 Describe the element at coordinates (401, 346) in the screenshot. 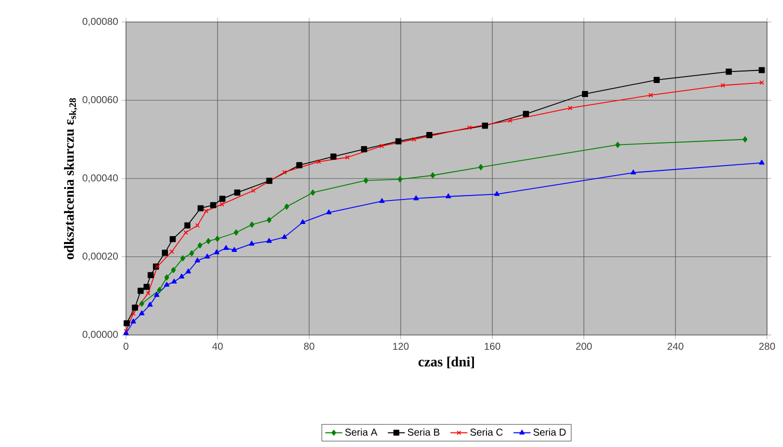

I see `x-tick-label: 120` at that location.